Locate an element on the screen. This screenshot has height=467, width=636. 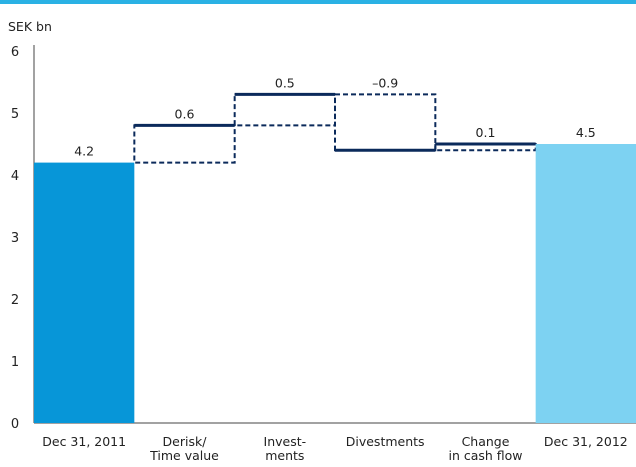
x-tick-label: Dec 31, 2012 is located at coordinates (586, 441).